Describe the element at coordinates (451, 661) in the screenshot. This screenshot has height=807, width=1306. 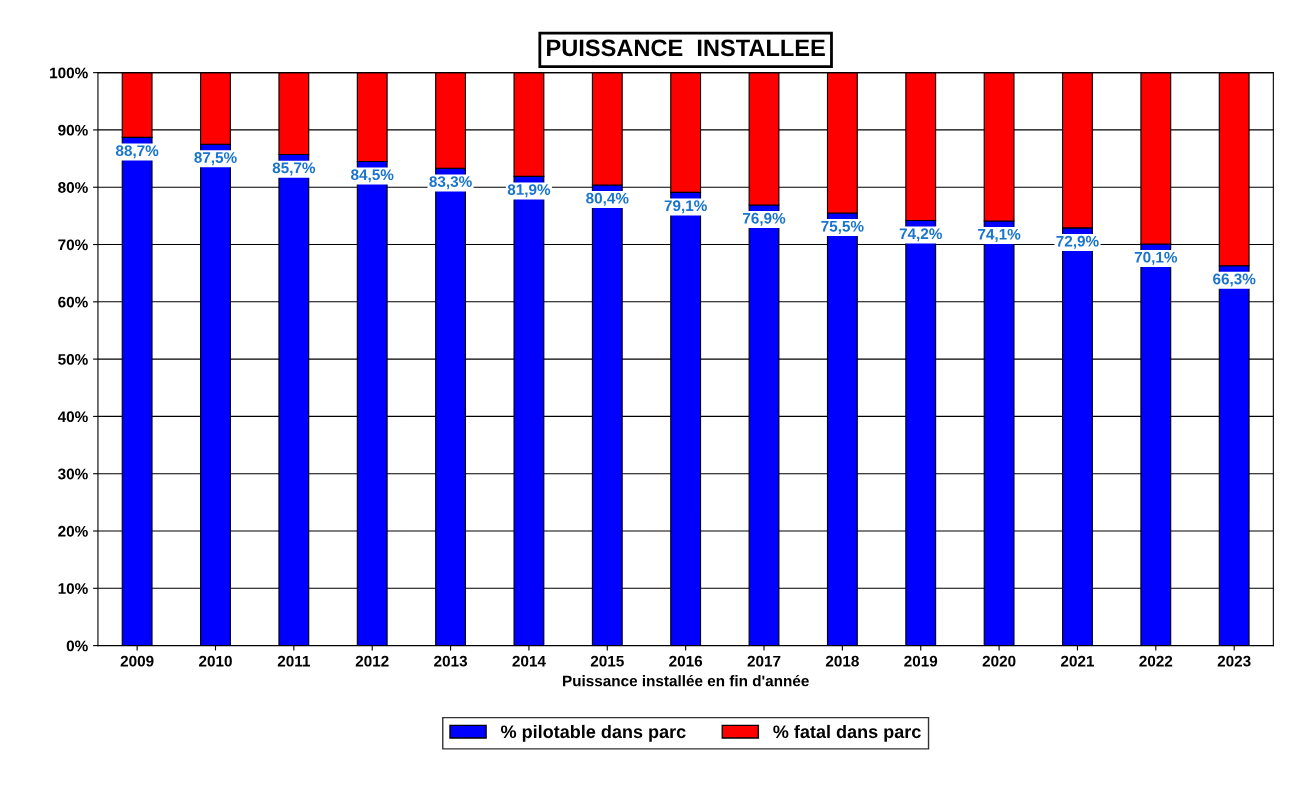
I see `x-tick-label: 2013` at that location.